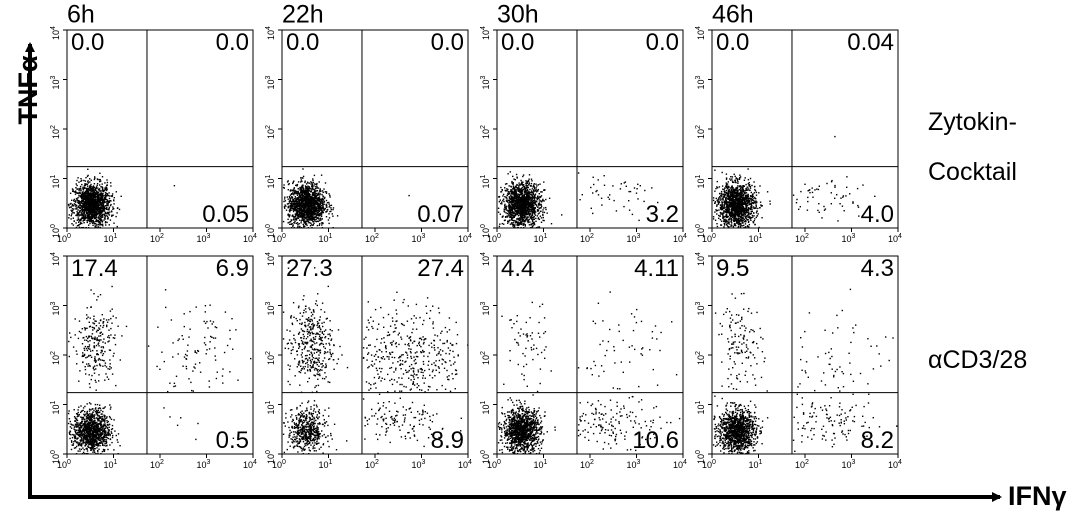 The width and height of the screenshot is (1084, 514). What do you see at coordinates (204, 238) in the screenshot?
I see `x-tick-label: 10³` at bounding box center [204, 238].